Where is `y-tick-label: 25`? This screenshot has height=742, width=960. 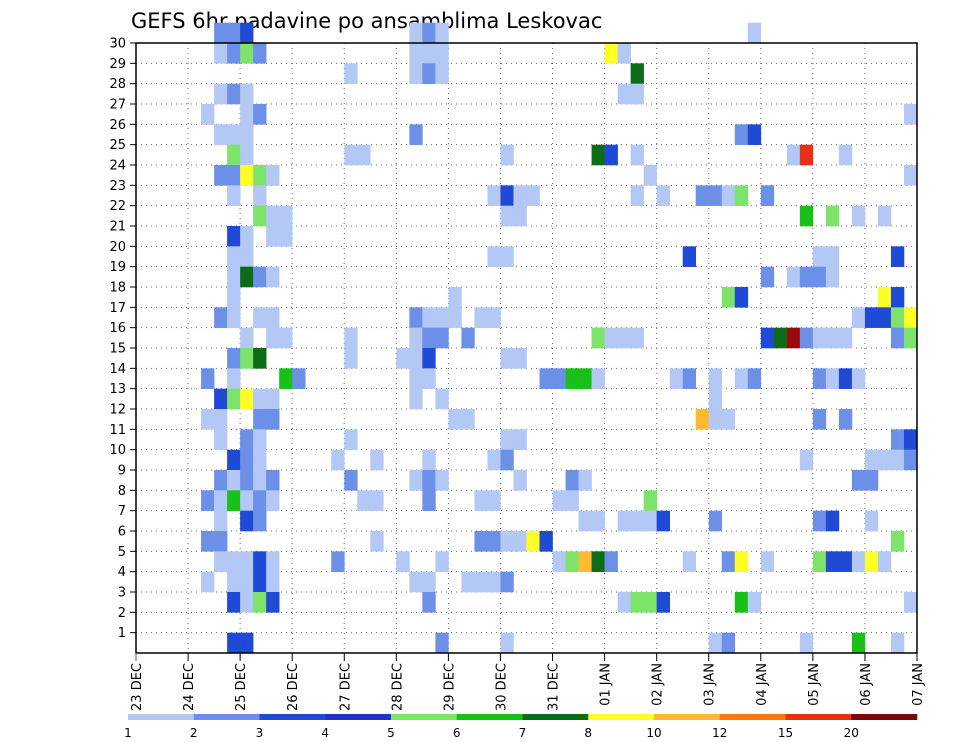
y-tick-label: 25 is located at coordinates (117, 145).